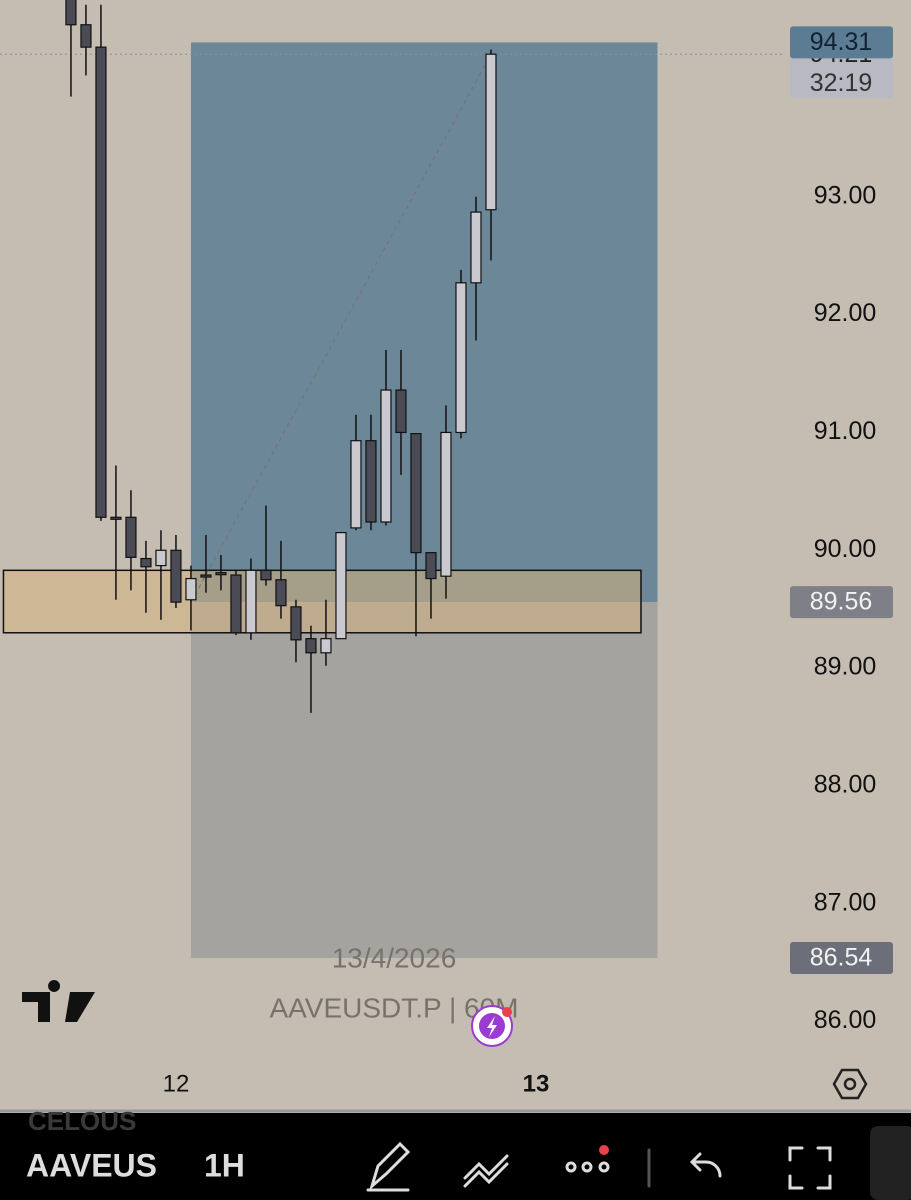  What do you see at coordinates (604, 1150) in the screenshot?
I see `notification-dot` at bounding box center [604, 1150].